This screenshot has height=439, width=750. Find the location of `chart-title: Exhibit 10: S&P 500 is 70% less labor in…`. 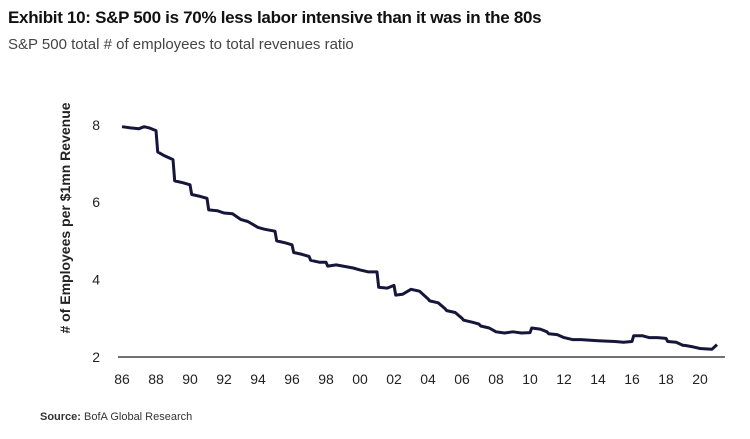

chart-title: Exhibit 10: S&P 500 is 70% less labor in… is located at coordinates (275, 17).